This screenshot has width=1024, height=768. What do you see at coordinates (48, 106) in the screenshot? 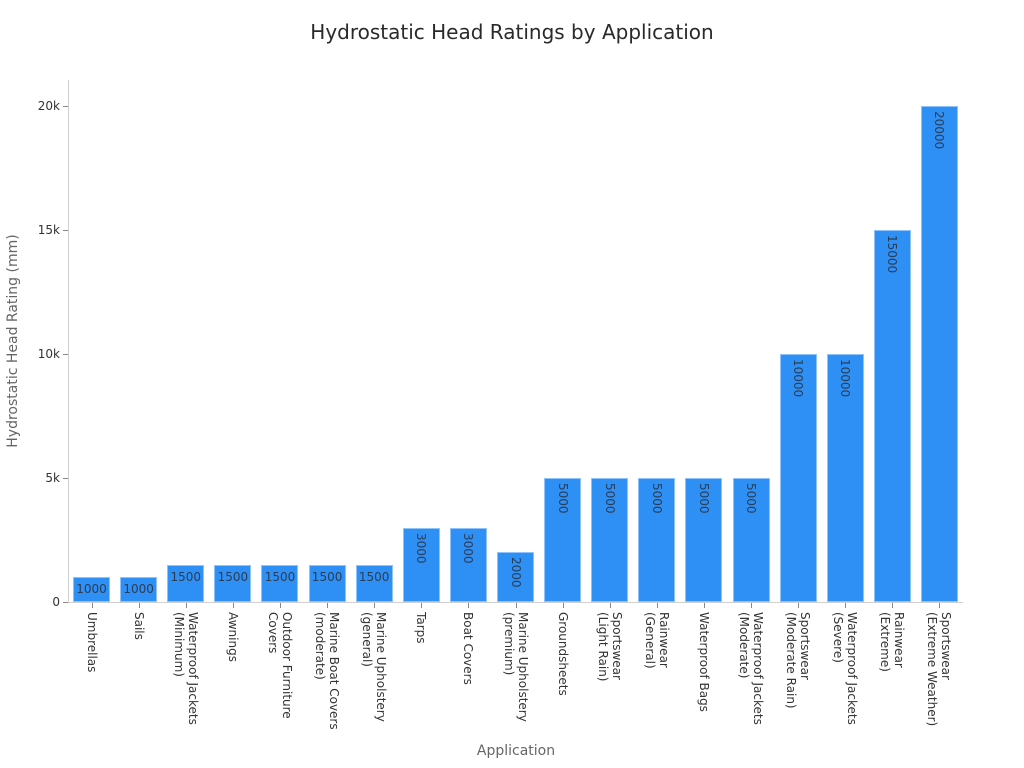
I see `y-tick-label: 20k` at bounding box center [48, 106].